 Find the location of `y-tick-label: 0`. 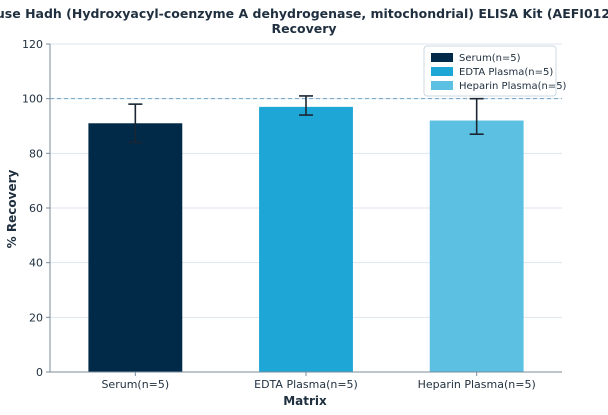

y-tick-label: 0 is located at coordinates (39, 372).